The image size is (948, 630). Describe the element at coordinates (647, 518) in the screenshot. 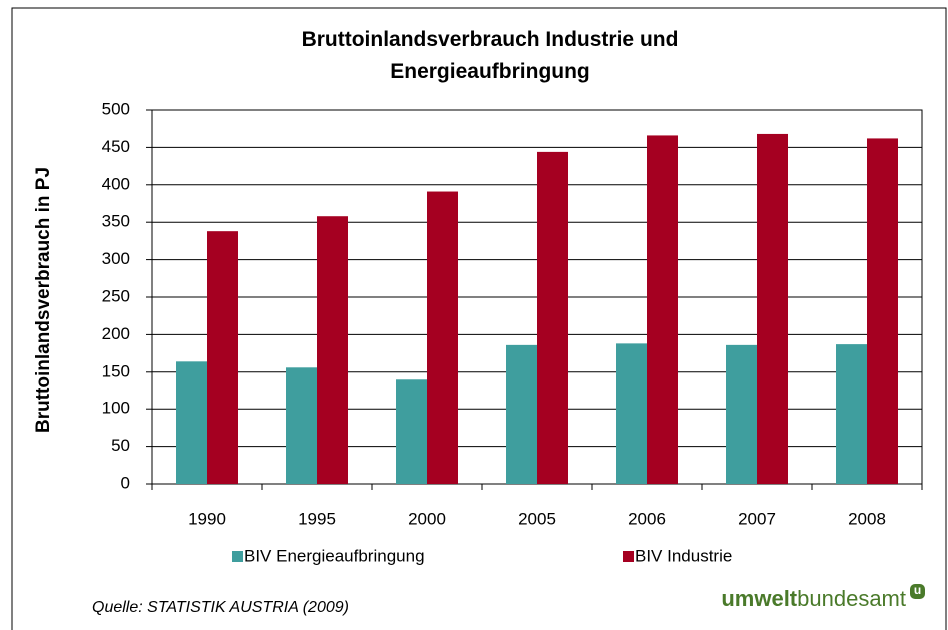

I see `x-tick-label: 2006` at that location.